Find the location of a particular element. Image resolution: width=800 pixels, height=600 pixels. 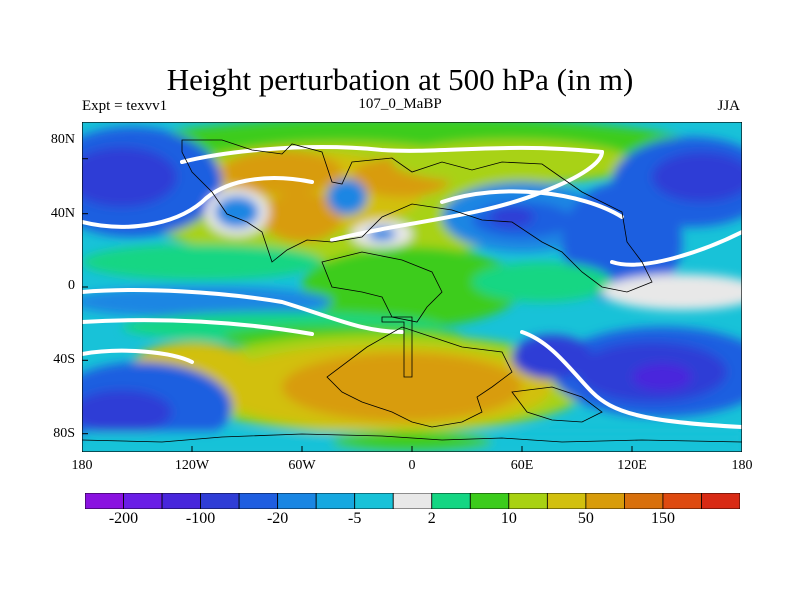

colorbar-label: -200 is located at coordinates (123, 518).